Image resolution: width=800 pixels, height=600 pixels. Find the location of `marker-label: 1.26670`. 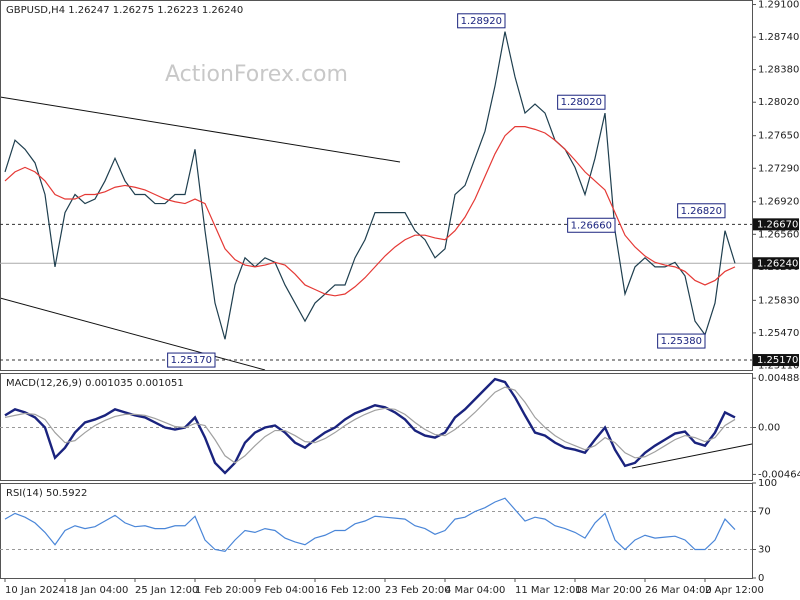

marker-label: 1.26670 is located at coordinates (777, 224).